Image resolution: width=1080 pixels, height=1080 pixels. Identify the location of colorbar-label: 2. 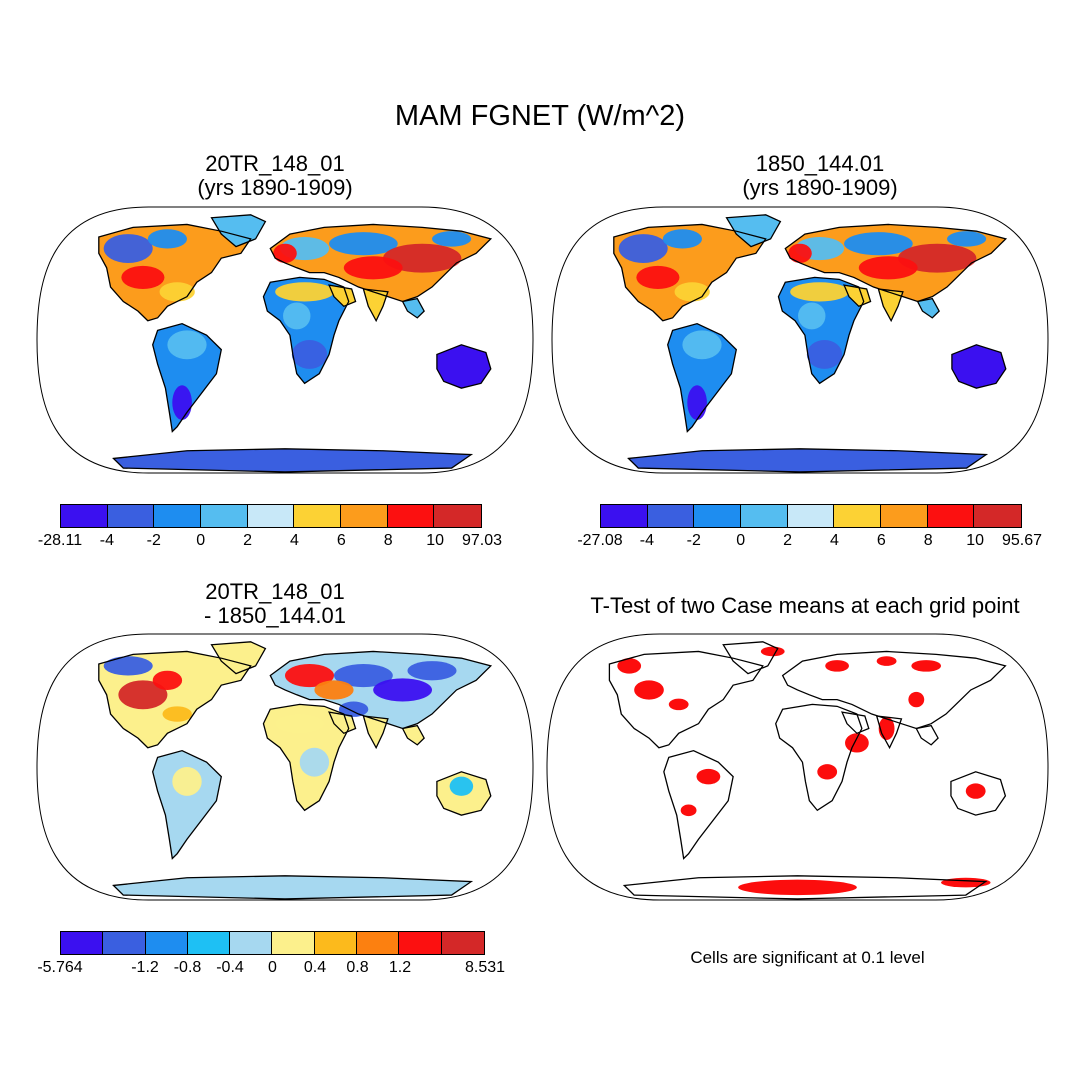
(787, 540).